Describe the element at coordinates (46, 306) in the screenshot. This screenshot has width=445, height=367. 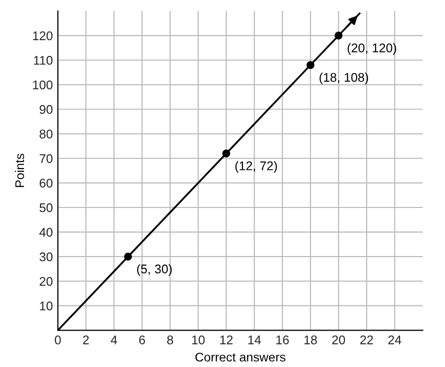
I see `y-tick-label: 10` at that location.